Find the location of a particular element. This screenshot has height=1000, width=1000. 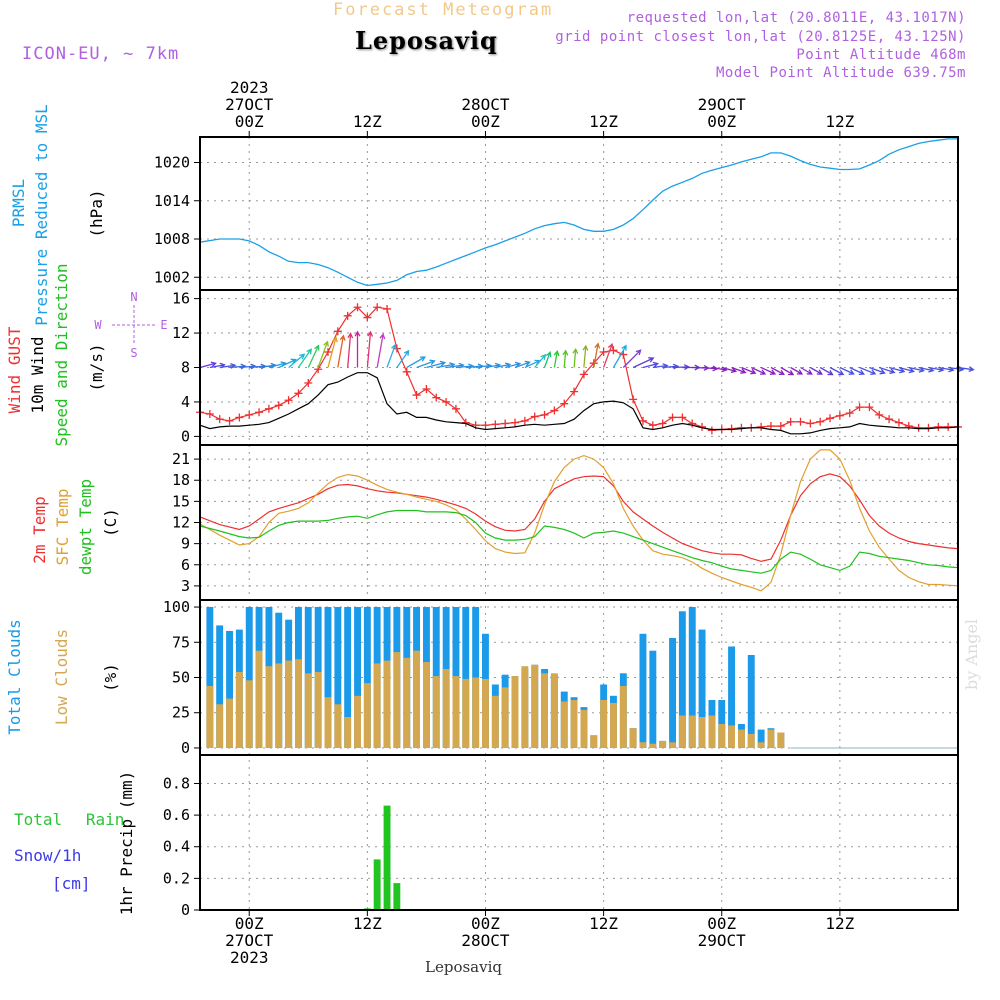

y-tick-label: 12 is located at coordinates (181, 333).